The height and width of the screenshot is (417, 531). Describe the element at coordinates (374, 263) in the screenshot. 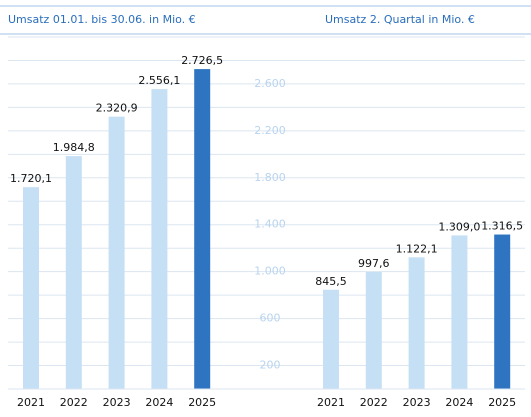

I see `value-label: 997,6` at that location.